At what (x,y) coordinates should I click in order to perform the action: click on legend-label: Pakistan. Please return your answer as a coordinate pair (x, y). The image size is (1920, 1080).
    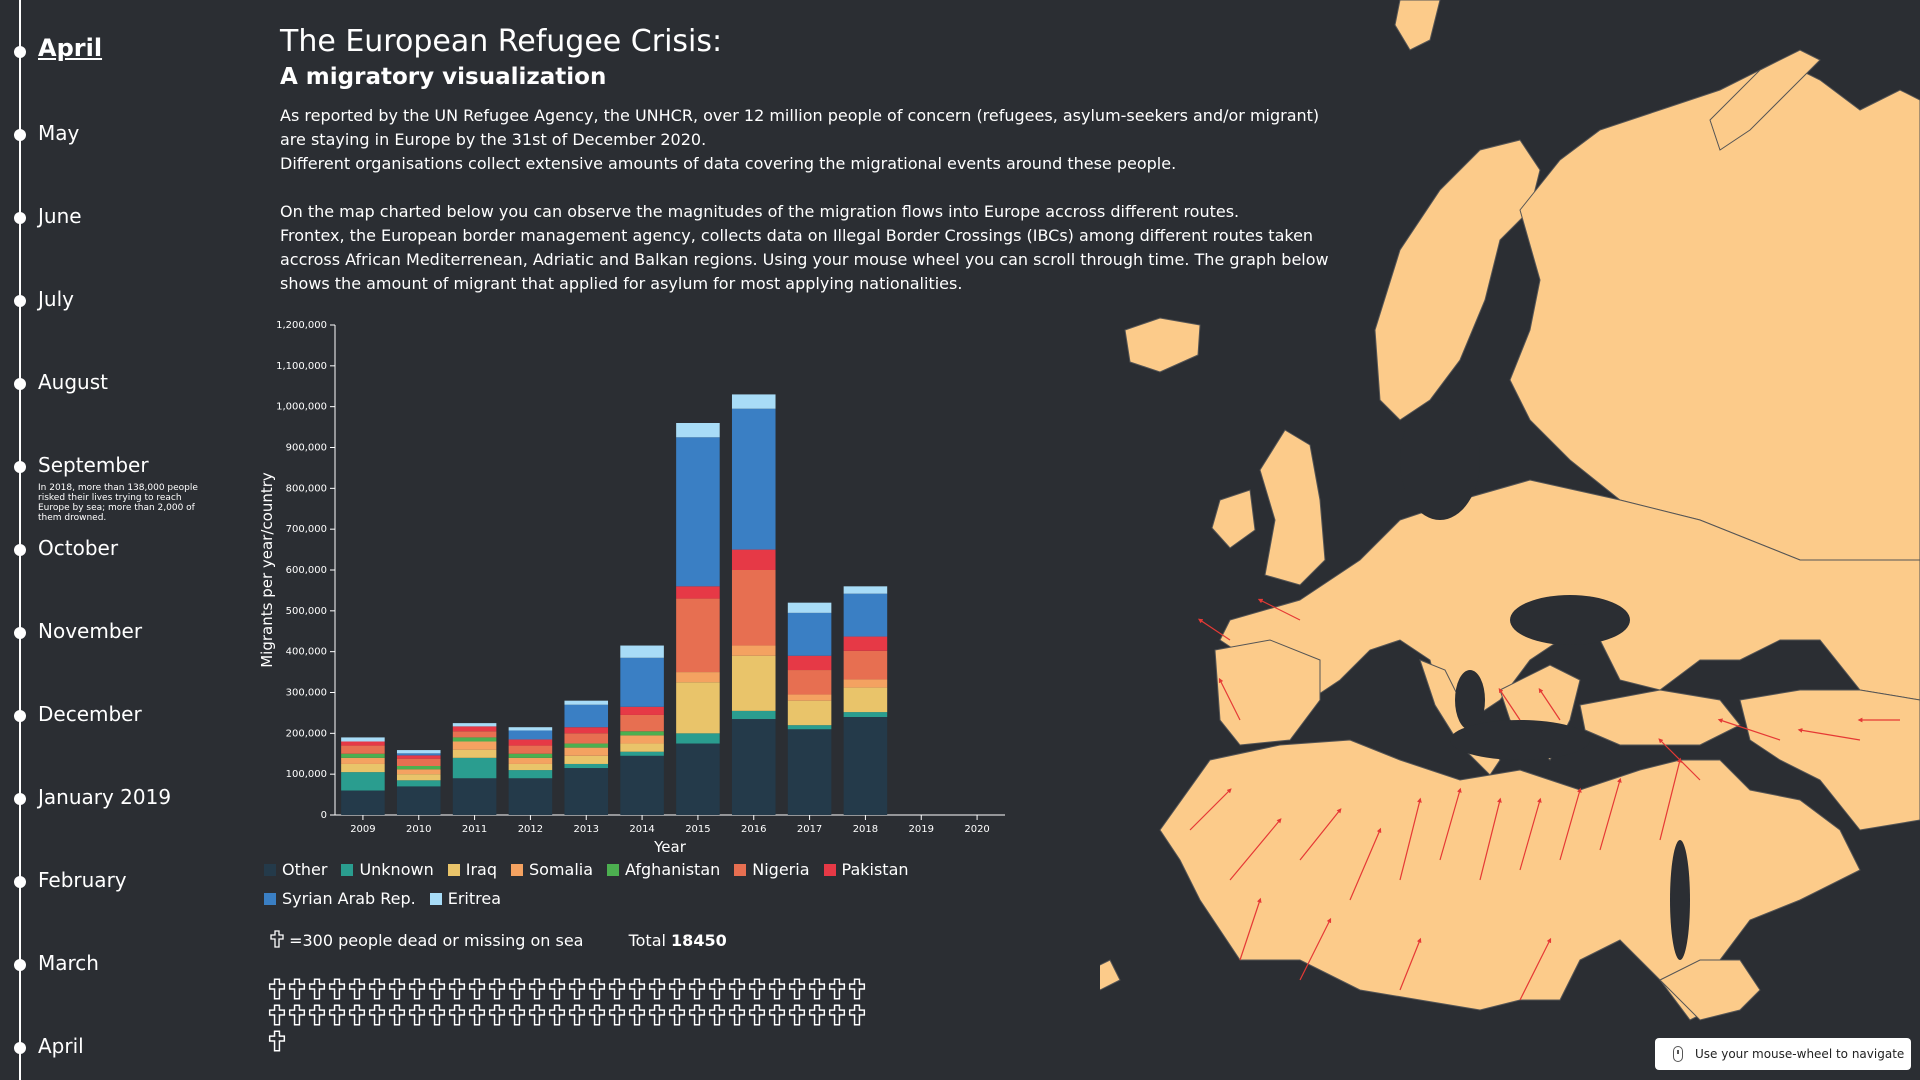
    Looking at the image, I should click on (875, 869).